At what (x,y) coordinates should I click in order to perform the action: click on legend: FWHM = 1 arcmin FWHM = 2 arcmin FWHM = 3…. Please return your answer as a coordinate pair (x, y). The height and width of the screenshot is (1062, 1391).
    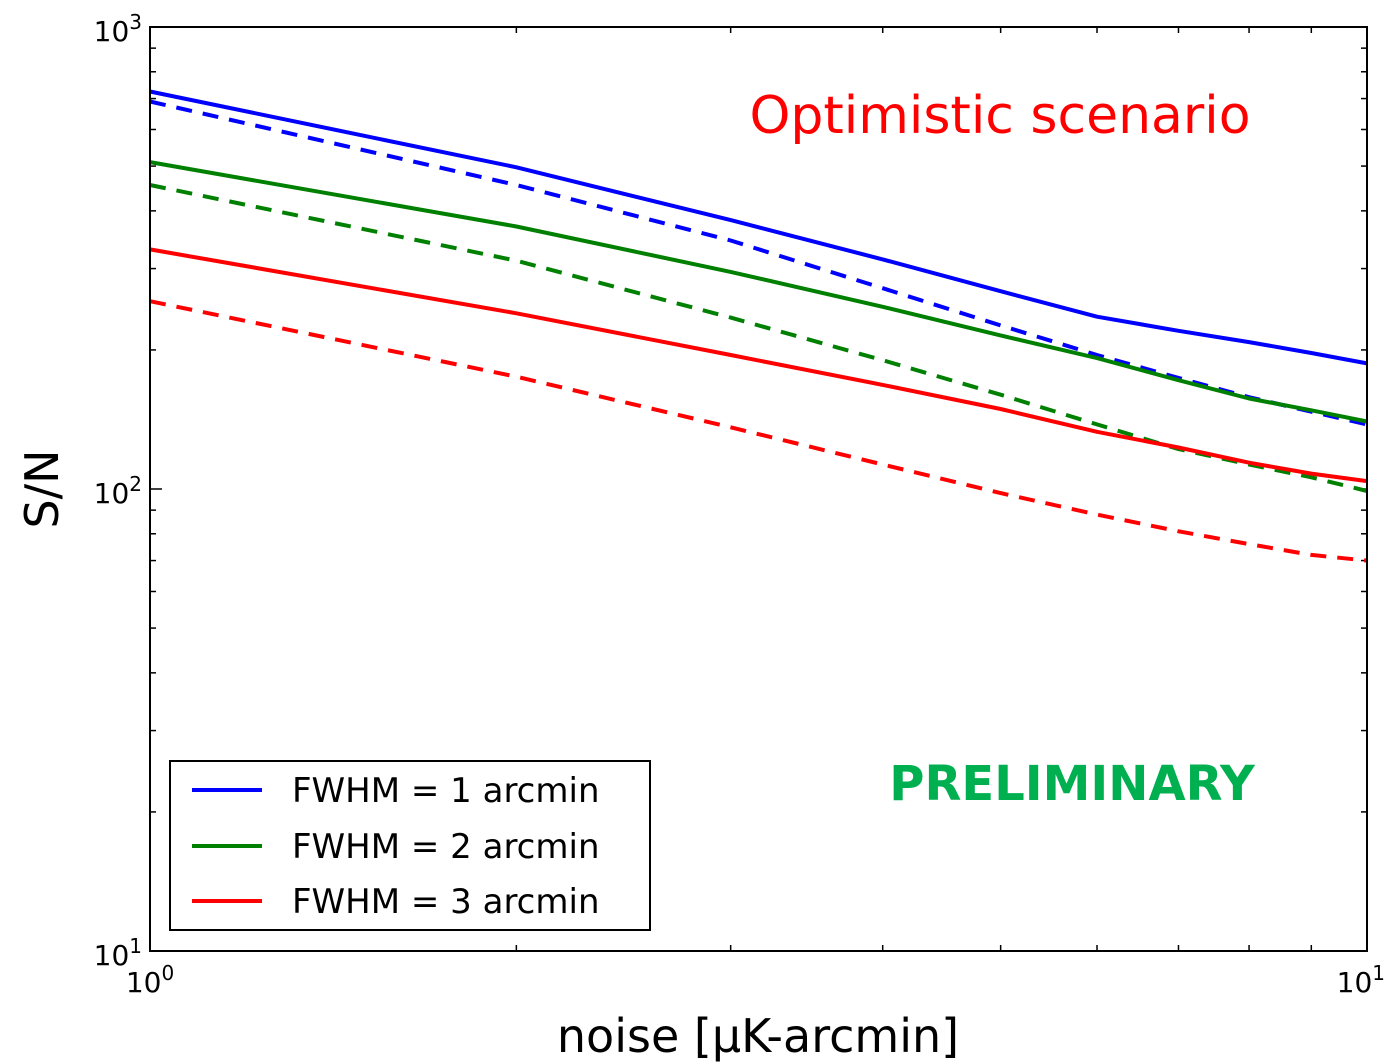
    Looking at the image, I should click on (410, 845).